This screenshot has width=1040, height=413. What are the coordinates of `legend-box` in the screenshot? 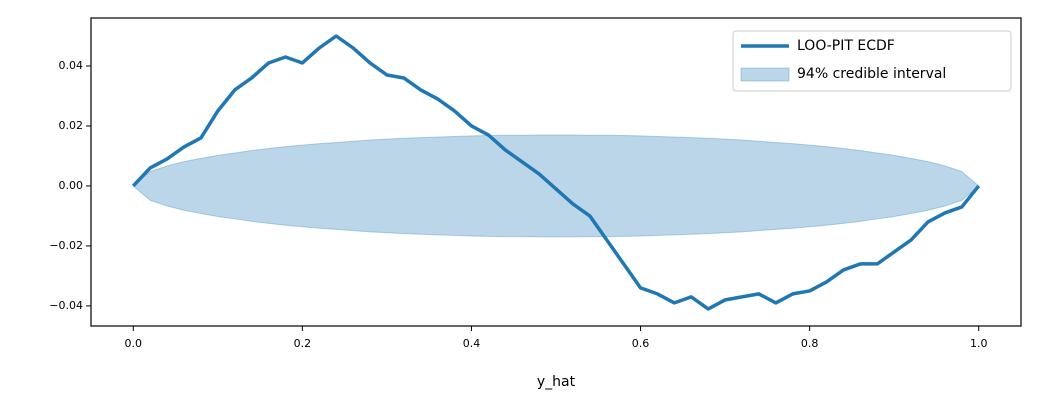 It's located at (872, 61).